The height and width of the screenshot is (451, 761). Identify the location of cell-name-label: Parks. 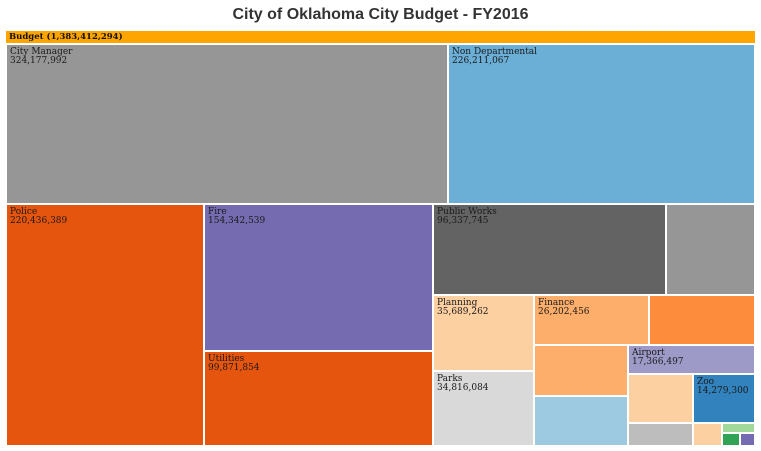
(450, 379).